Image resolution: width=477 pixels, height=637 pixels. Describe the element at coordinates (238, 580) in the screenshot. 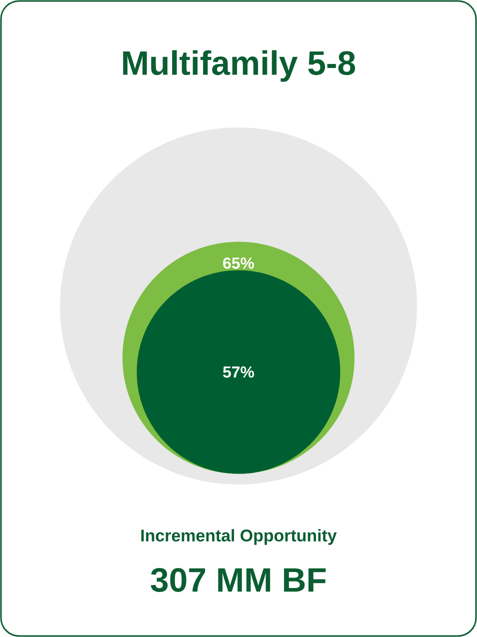

I see `text: 307 MM BF` at that location.